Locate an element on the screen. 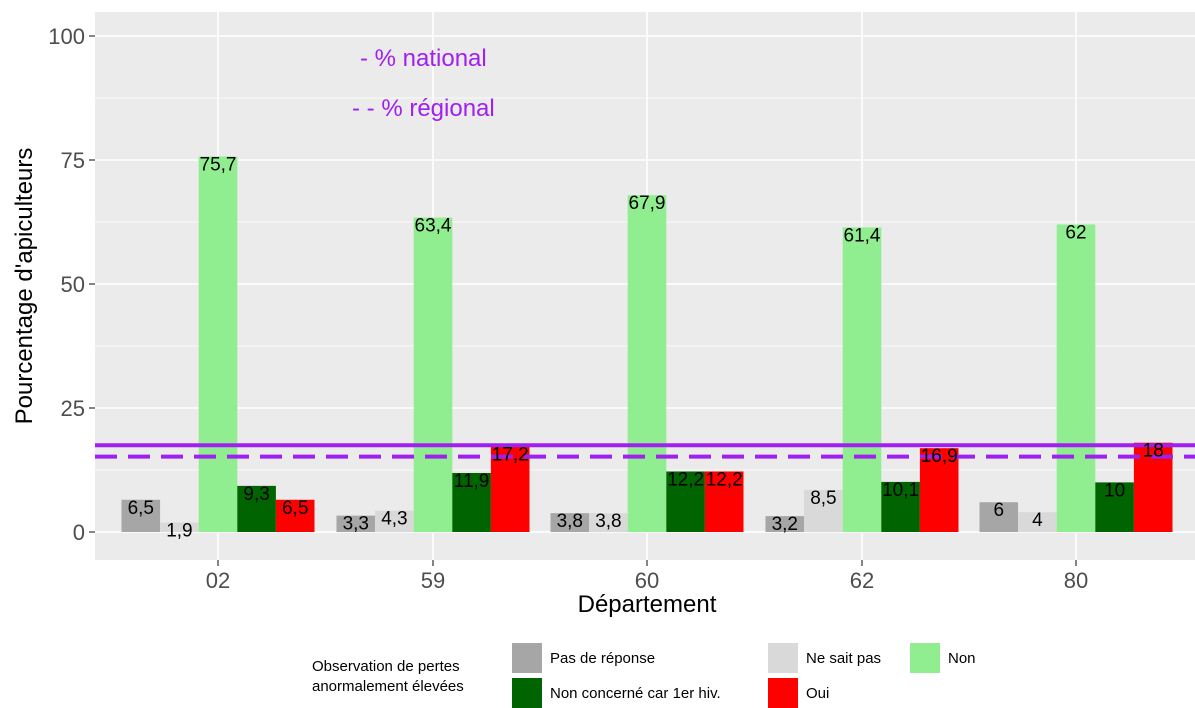 The width and height of the screenshot is (1195, 708). y-tick-label: 0 is located at coordinates (79, 532).